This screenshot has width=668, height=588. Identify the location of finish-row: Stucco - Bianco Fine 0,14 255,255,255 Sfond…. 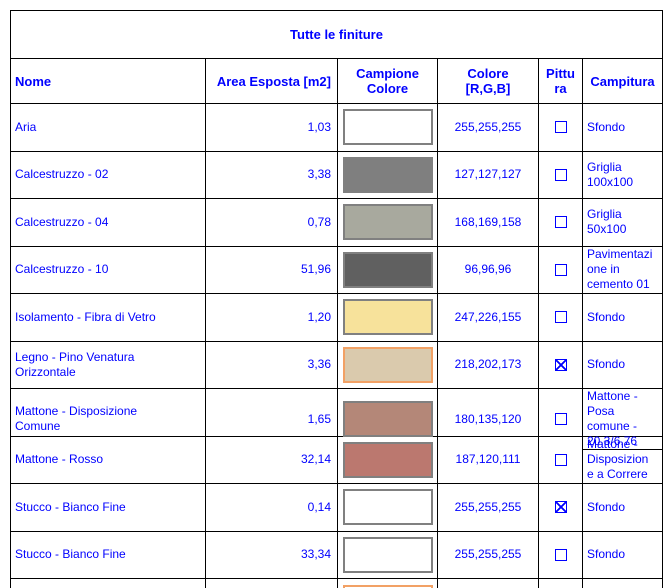
(336, 508).